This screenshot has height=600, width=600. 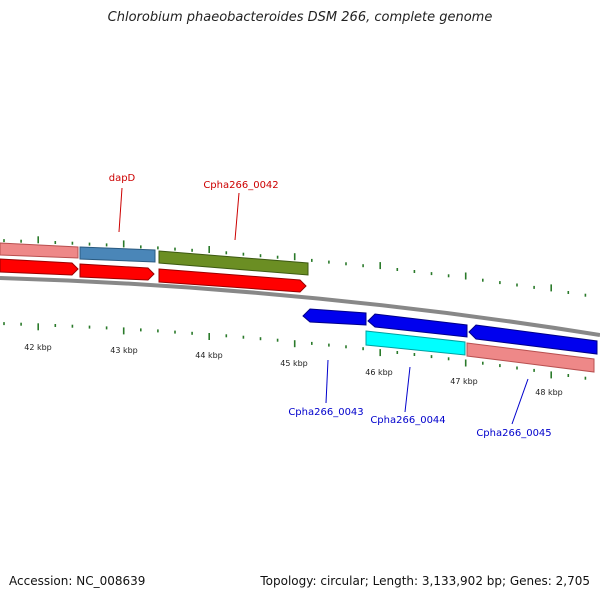 I want to click on lower-tick-row, so click(x=295, y=351).